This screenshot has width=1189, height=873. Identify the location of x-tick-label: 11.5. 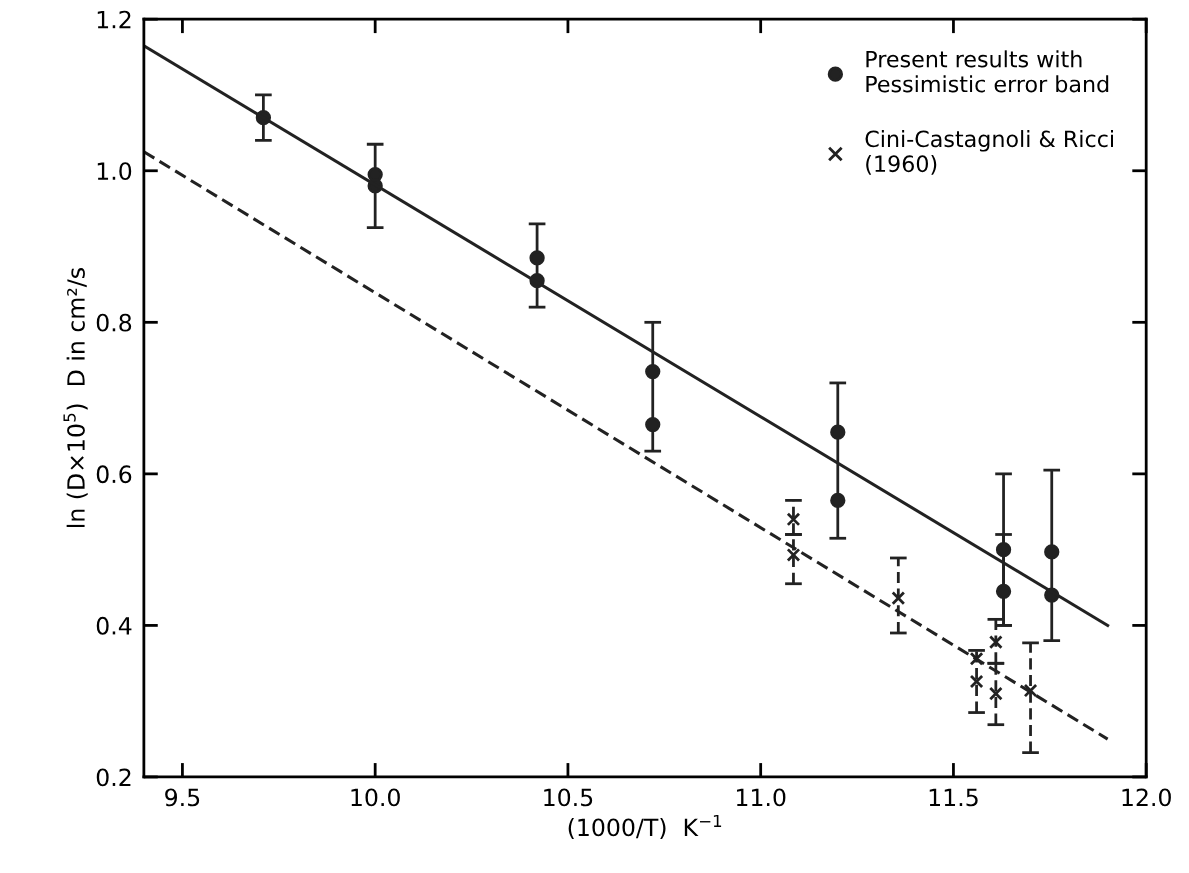
(953, 797).